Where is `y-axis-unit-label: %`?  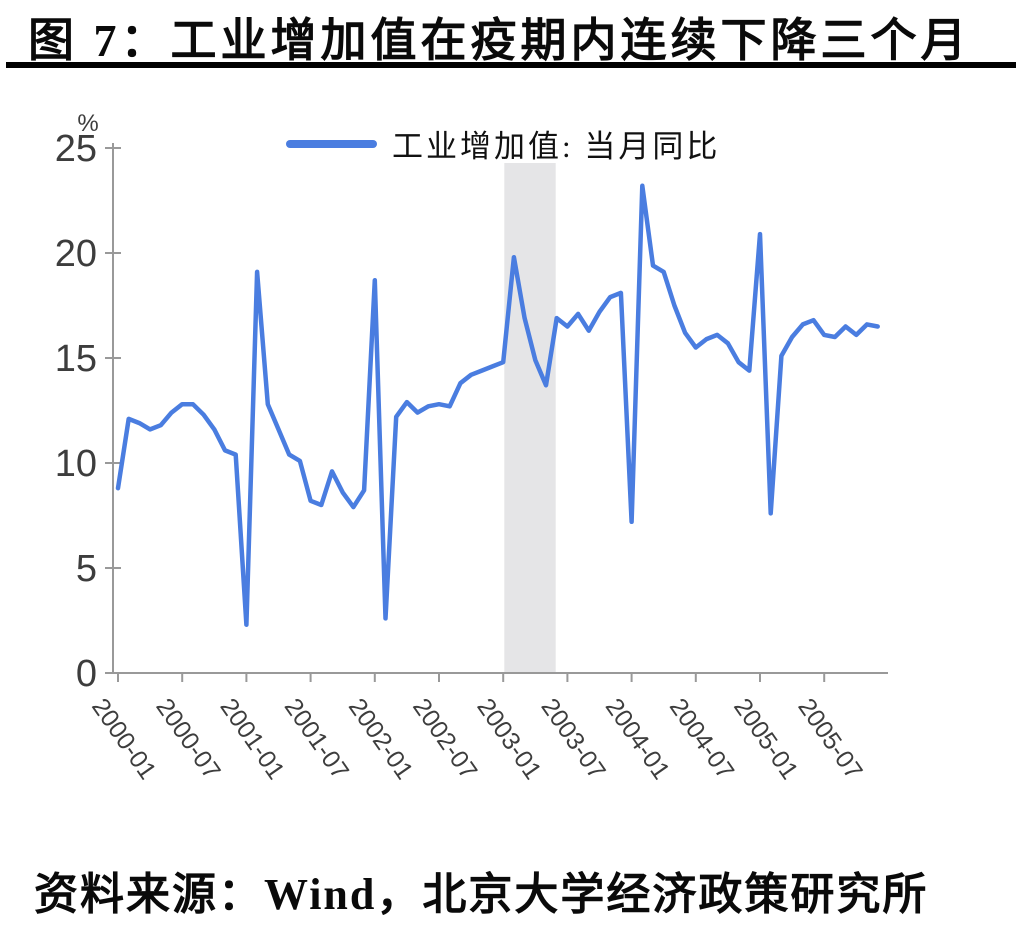
y-axis-unit-label: % is located at coordinates (87, 123).